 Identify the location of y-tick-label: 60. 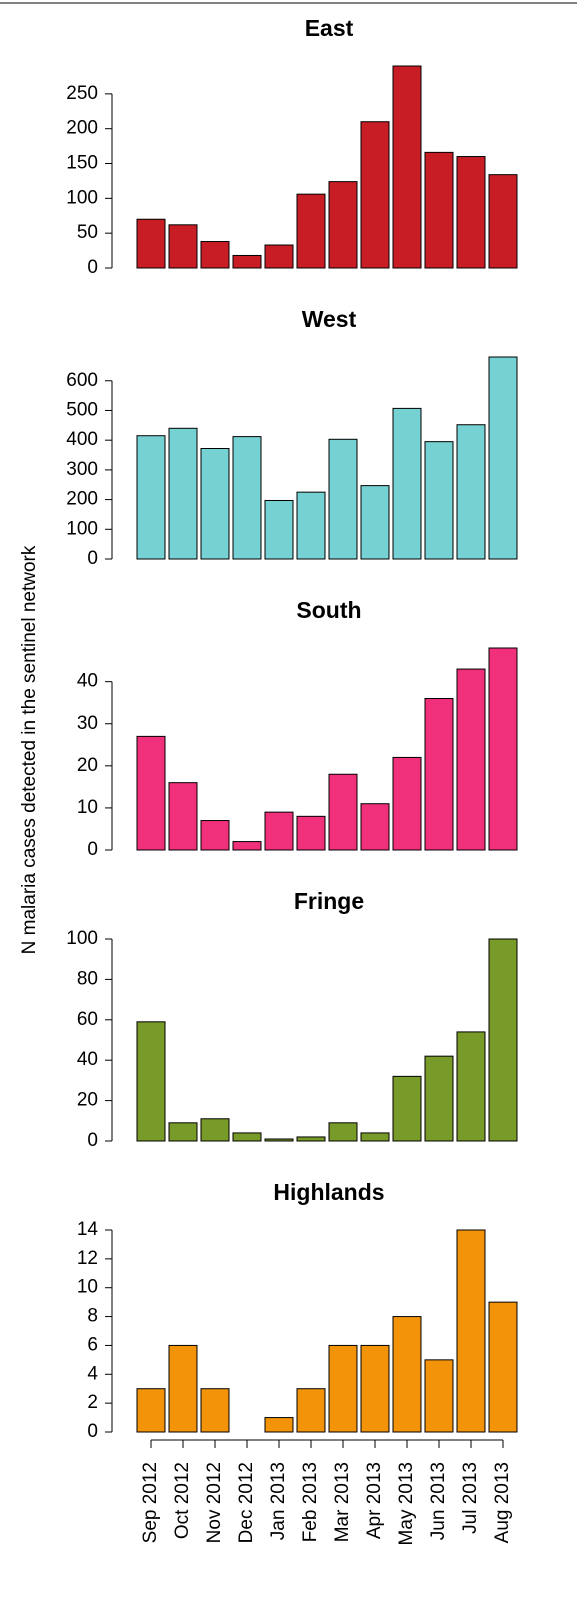
(87, 1019).